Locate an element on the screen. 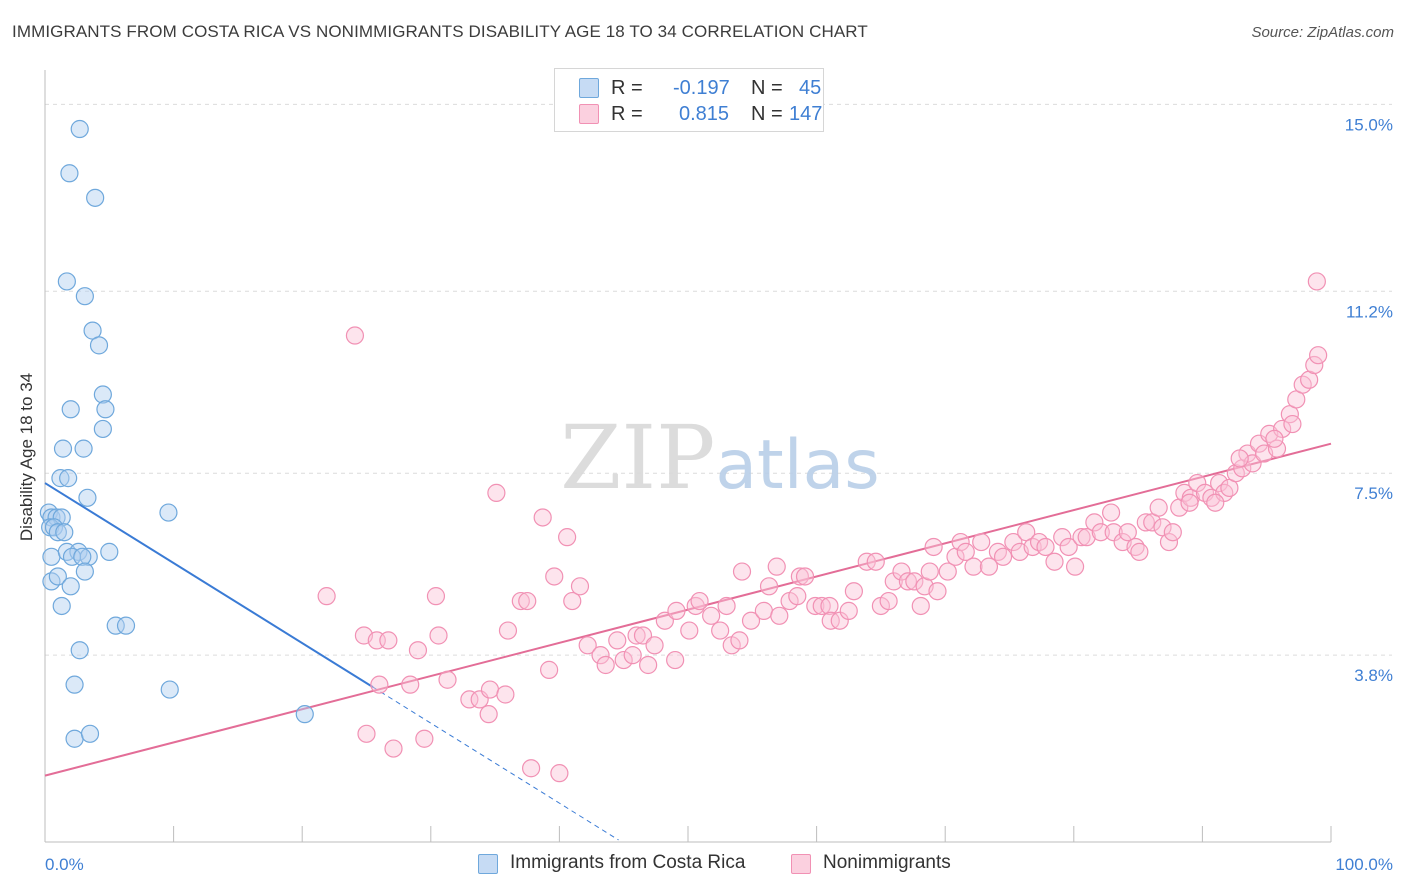 Image resolution: width=1406 pixels, height=892 pixels. y-tick-label: 11.2% is located at coordinates (1369, 311).